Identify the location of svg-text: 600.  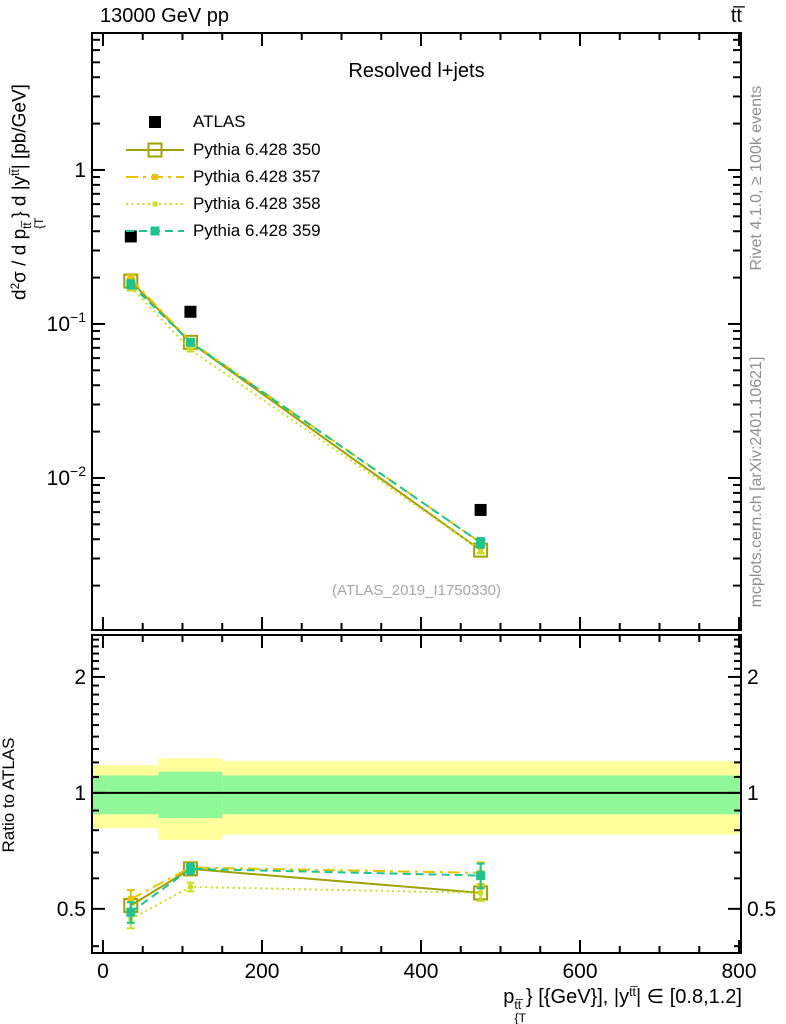
(579, 971).